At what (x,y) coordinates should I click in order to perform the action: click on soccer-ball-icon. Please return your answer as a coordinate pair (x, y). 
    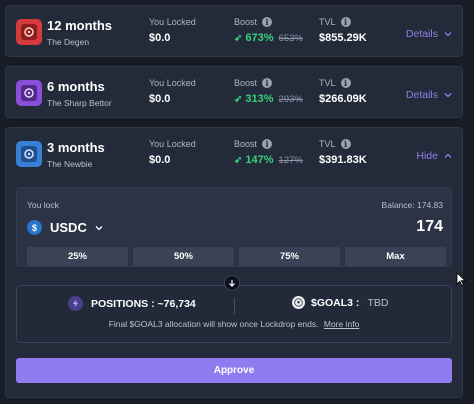
    Looking at the image, I should click on (298, 302).